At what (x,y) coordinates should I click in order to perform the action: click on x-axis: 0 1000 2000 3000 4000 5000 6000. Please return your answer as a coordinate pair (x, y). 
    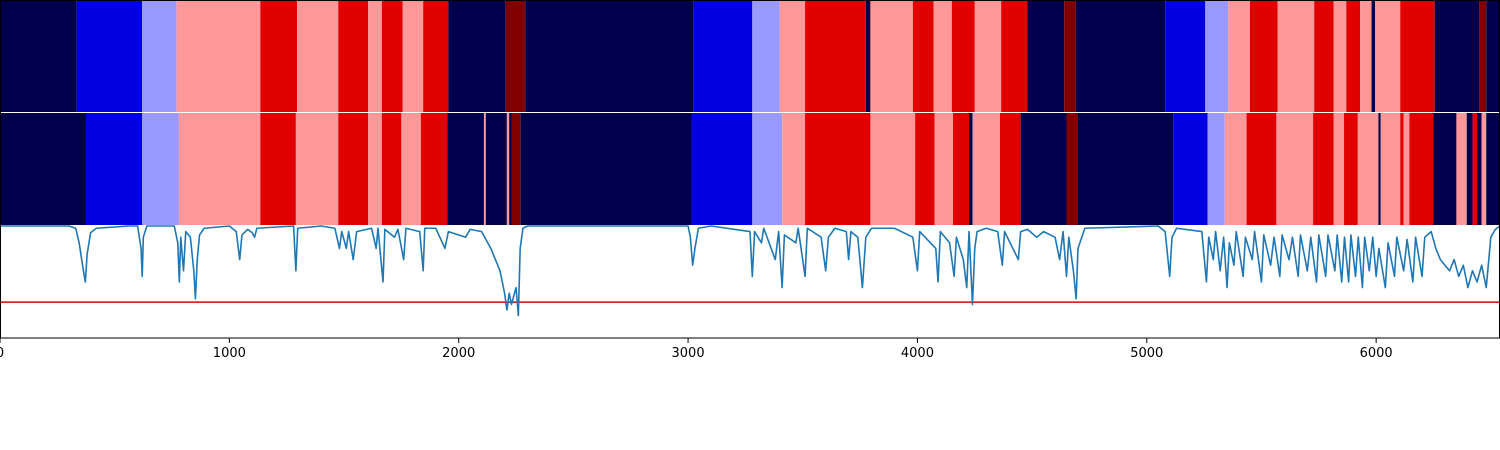
    Looking at the image, I should click on (696, 349).